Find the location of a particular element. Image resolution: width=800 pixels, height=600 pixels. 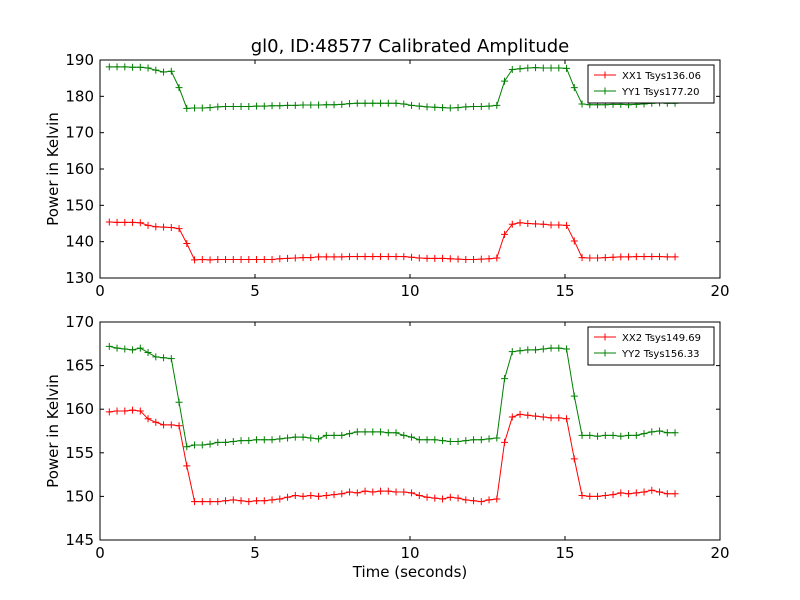

x-tick-label: 5 is located at coordinates (255, 553).